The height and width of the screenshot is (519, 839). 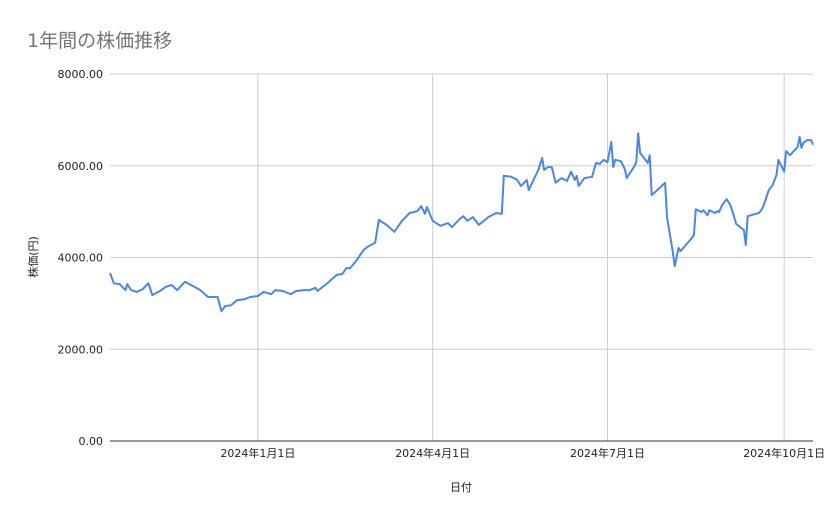 I want to click on x-tick-label: 2024年10月1日, so click(x=784, y=453).